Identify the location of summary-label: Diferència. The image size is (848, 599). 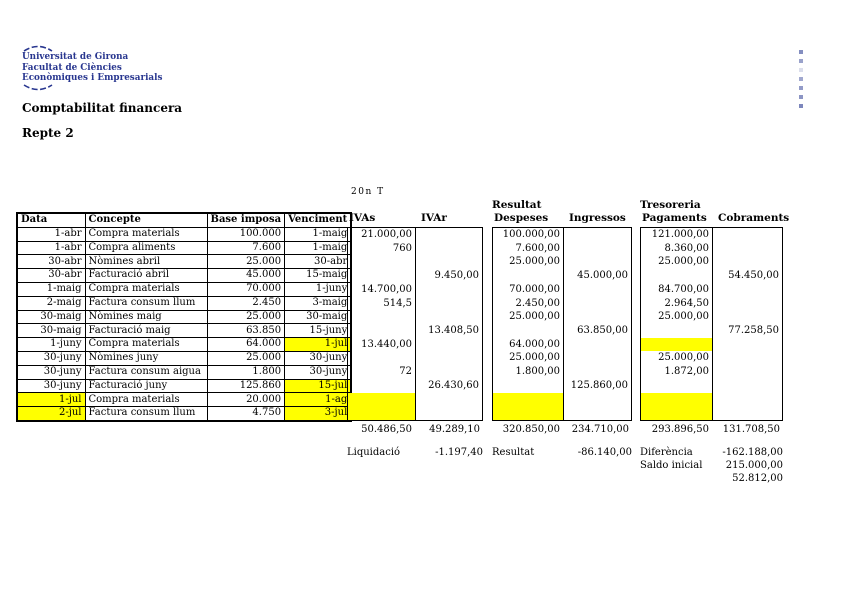
(666, 452).